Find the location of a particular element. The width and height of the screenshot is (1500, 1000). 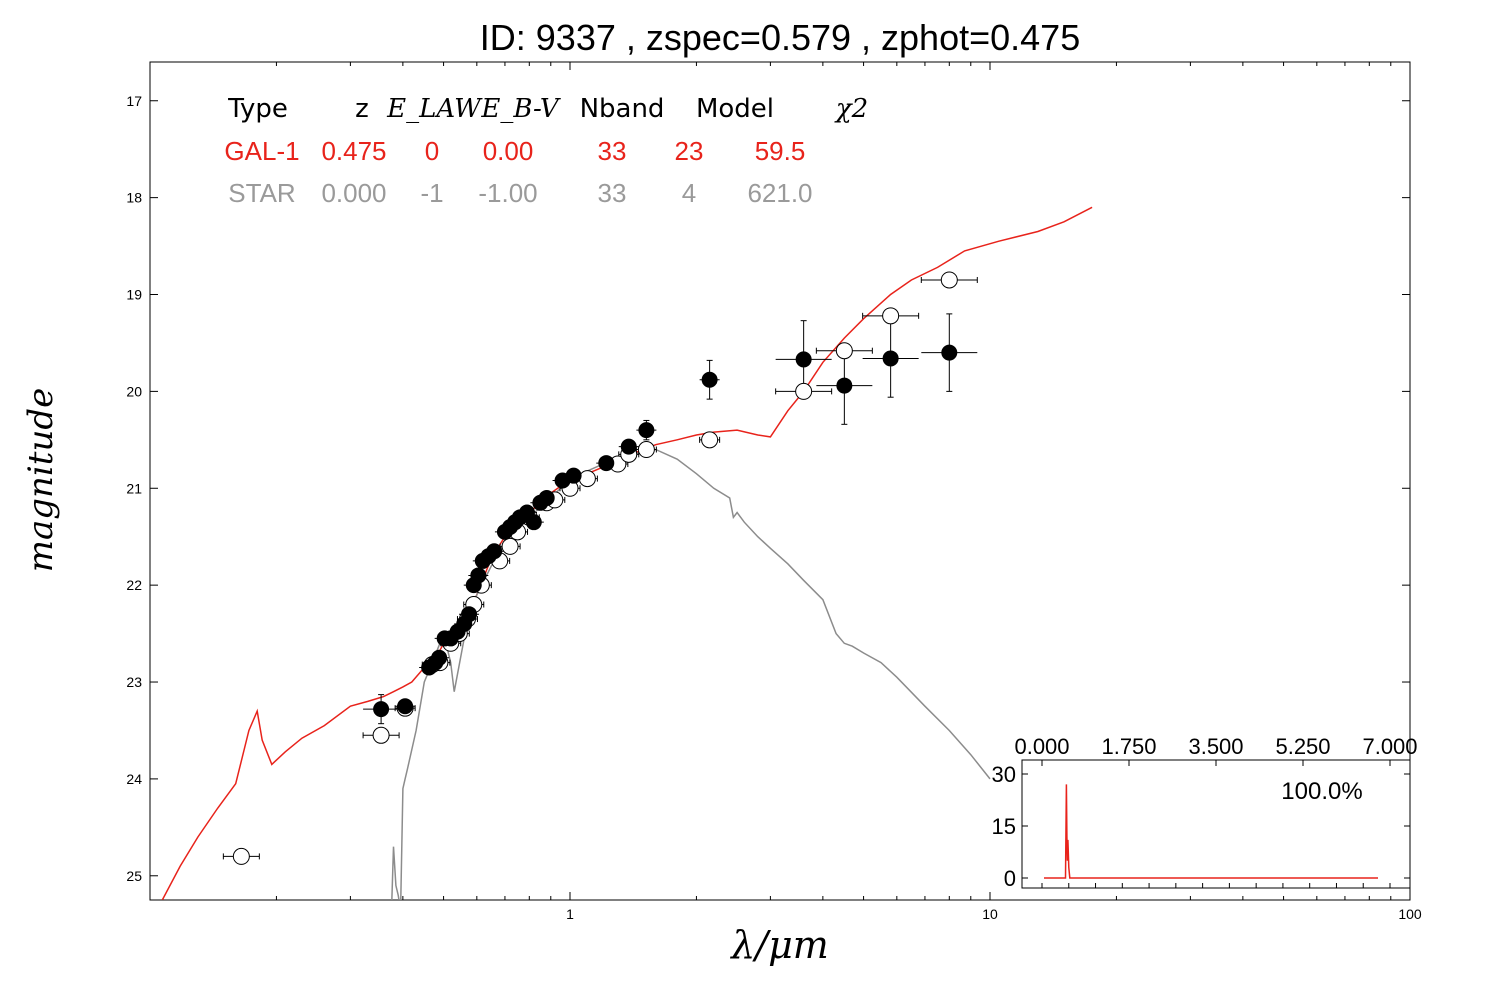

fit-table-star-cell: -1.00 is located at coordinates (507, 193).